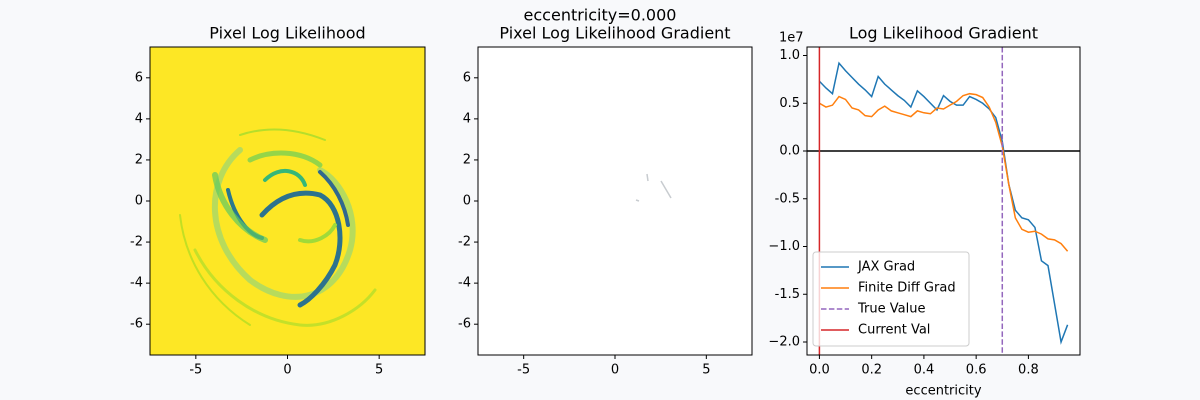 The width and height of the screenshot is (1200, 400). I want to click on legend-label: Finite Diff Grad, so click(907, 288).